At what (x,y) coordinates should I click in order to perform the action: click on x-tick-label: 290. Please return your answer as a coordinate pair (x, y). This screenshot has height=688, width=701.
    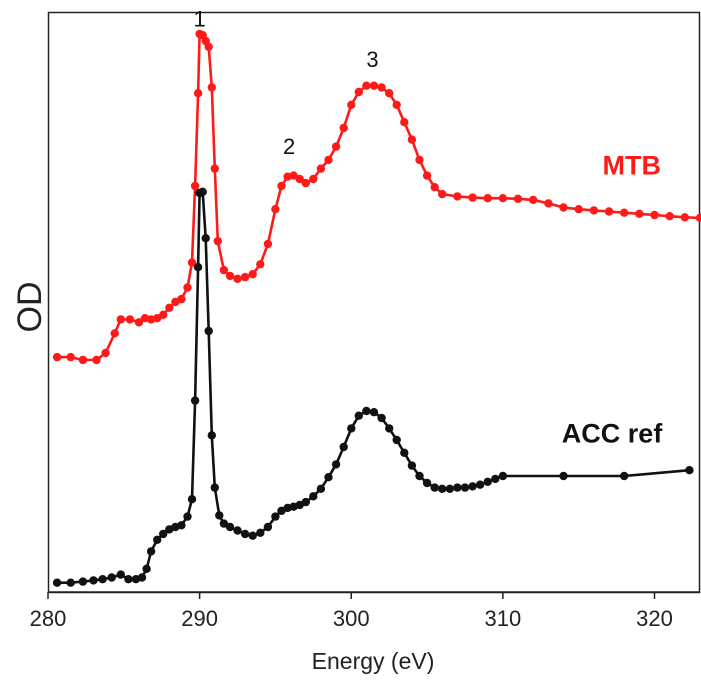
    Looking at the image, I should click on (199, 618).